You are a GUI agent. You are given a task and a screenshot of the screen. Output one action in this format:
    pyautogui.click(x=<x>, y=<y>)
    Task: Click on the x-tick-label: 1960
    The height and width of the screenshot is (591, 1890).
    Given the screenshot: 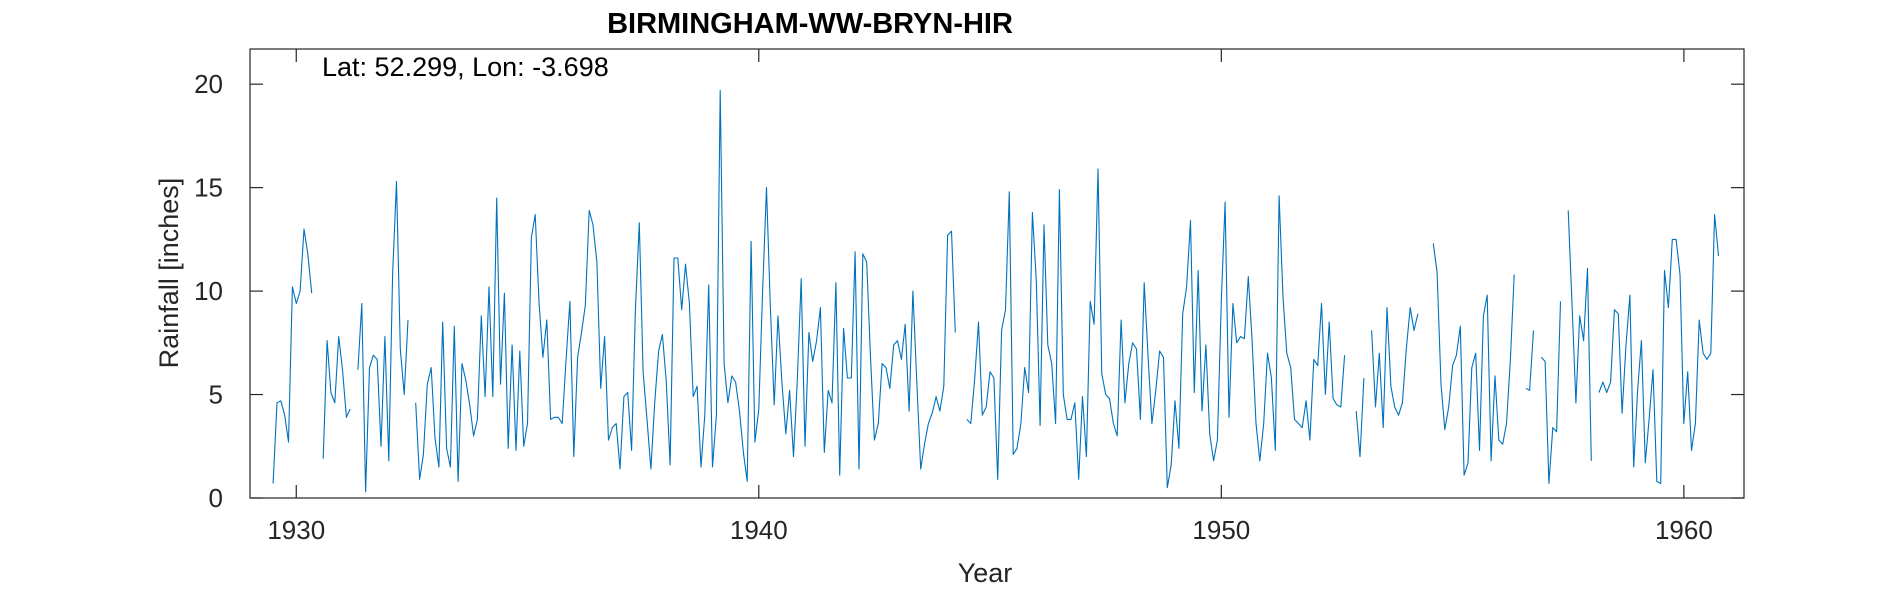 What is the action you would take?
    pyautogui.click(x=1684, y=530)
    